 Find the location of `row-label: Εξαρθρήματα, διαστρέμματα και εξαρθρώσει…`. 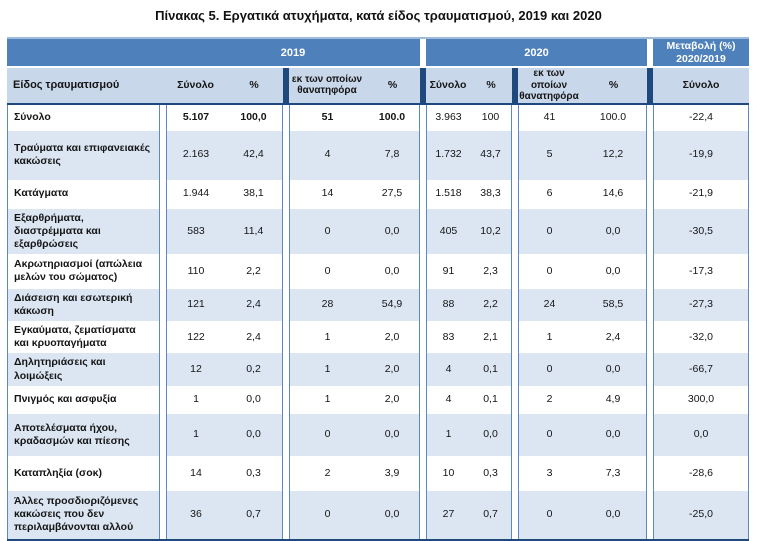

row-label: Εξαρθρήματα, διαστρέμματα και εξαρθρώσει… is located at coordinates (83, 231).